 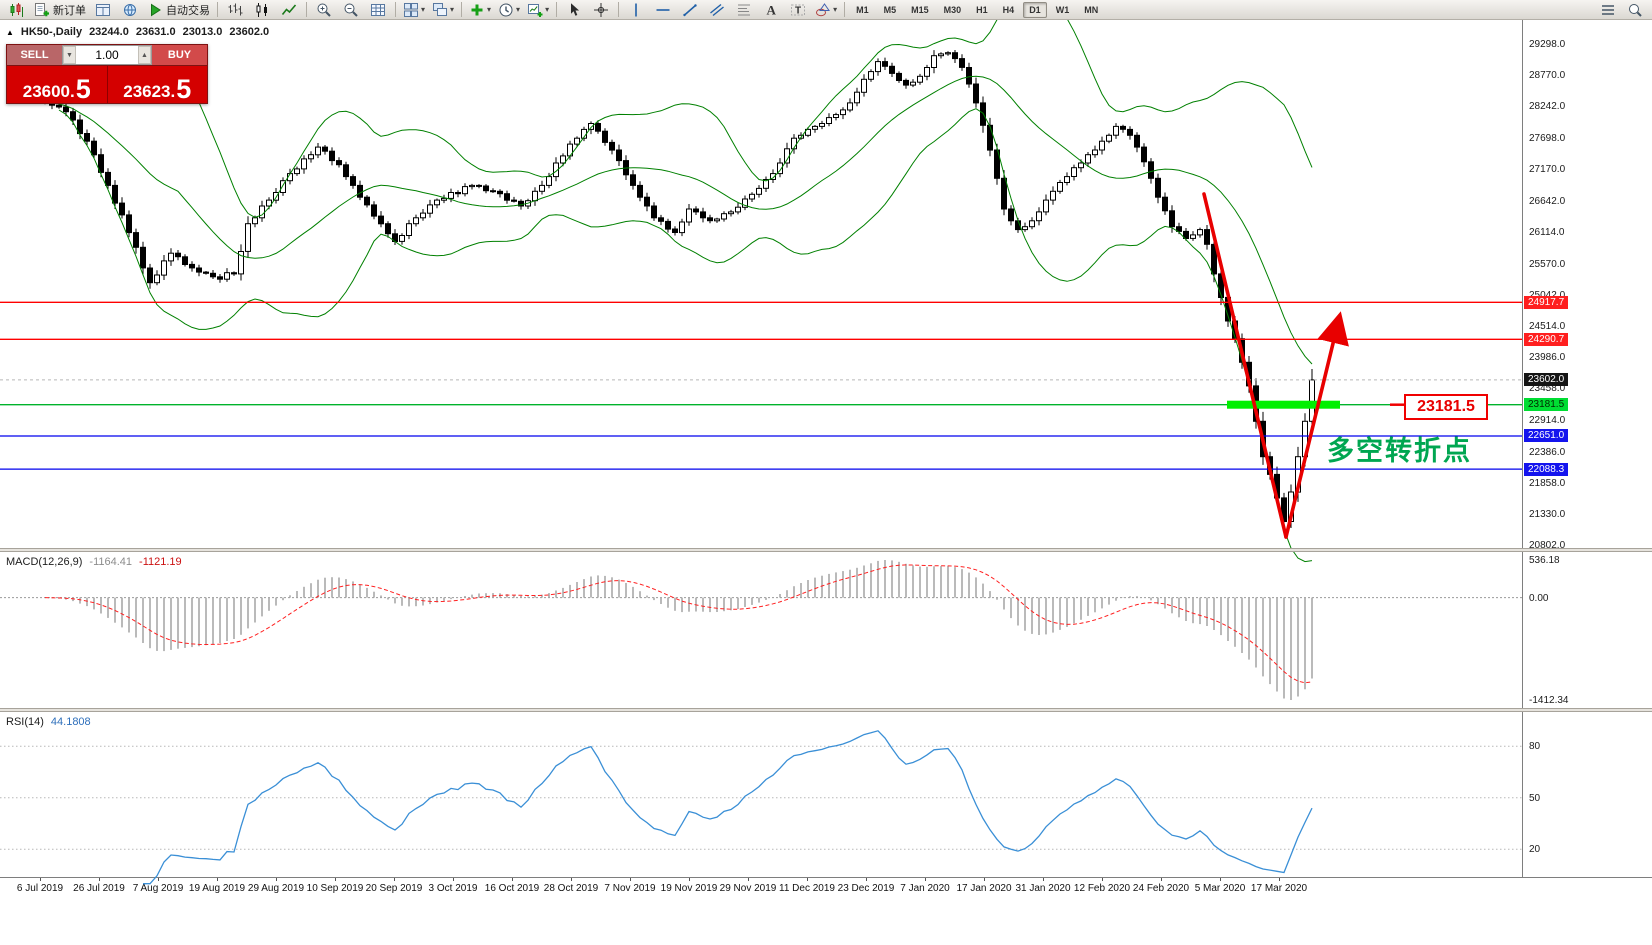 What do you see at coordinates (1544, 560) in the screenshot?
I see `macd-axis-label: 536.18` at bounding box center [1544, 560].